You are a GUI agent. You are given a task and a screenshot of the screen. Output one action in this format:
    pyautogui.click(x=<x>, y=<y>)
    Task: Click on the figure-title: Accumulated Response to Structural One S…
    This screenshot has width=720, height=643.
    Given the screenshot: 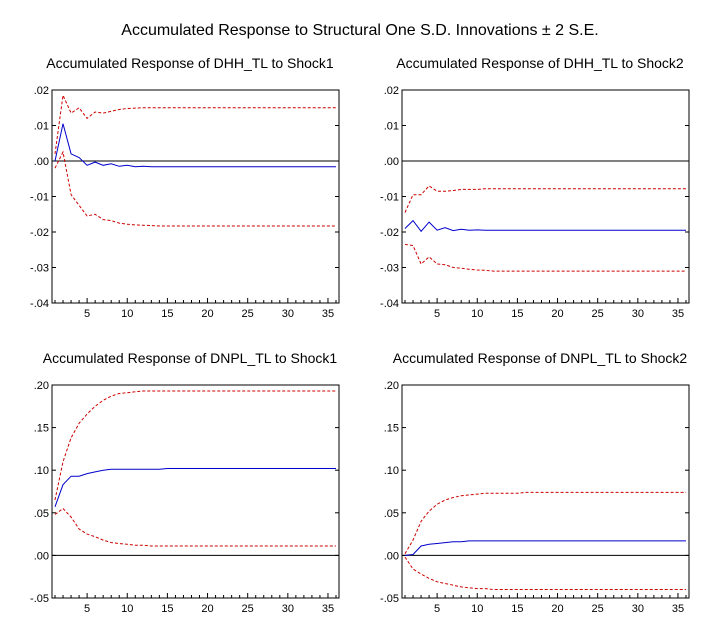 What is the action you would take?
    pyautogui.click(x=360, y=30)
    